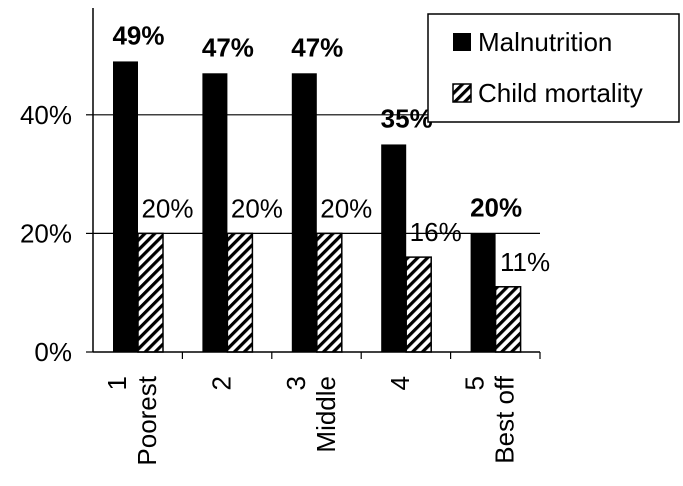 Image resolution: width=683 pixels, height=486 pixels. I want to click on x-tick-label: 2, so click(221, 383).